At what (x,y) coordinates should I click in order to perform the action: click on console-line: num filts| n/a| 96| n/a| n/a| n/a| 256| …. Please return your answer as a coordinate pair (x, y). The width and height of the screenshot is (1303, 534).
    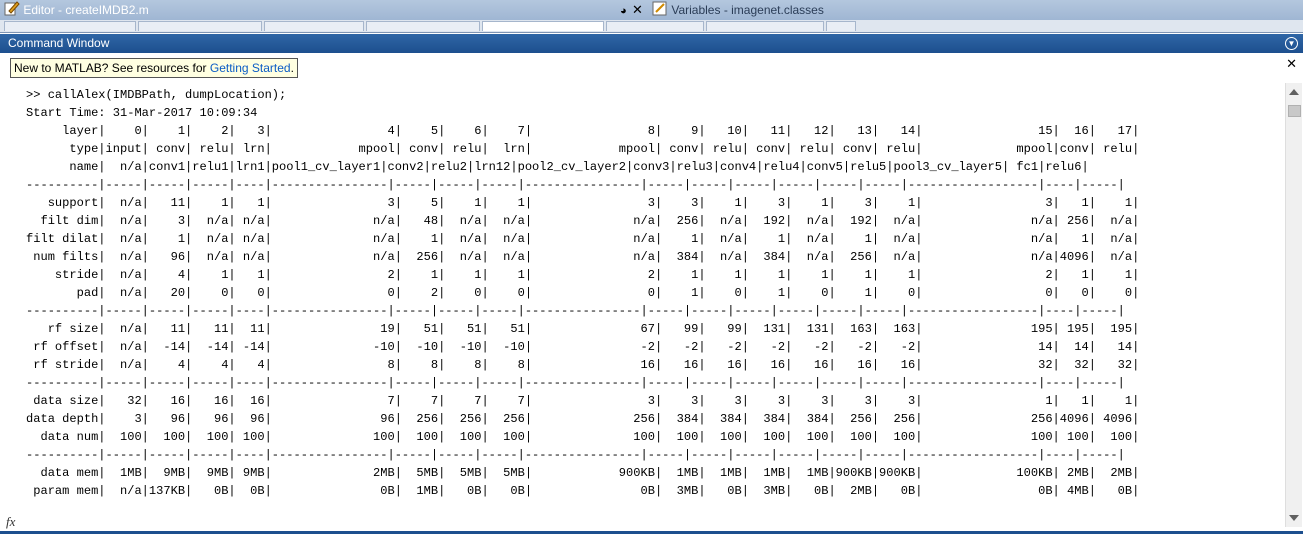
    Looking at the image, I should click on (583, 257).